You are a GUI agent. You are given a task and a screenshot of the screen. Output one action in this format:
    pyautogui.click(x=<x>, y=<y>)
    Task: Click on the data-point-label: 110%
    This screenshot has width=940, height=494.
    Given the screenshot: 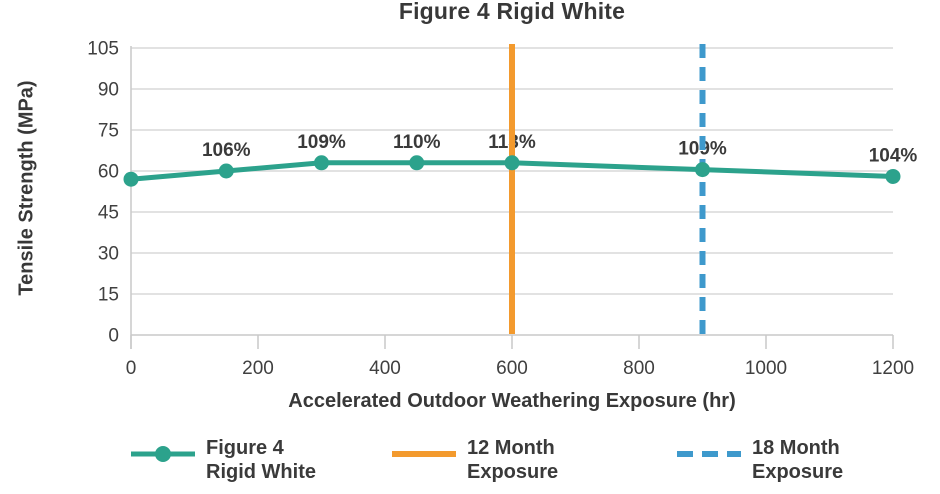 What is the action you would take?
    pyautogui.click(x=417, y=142)
    